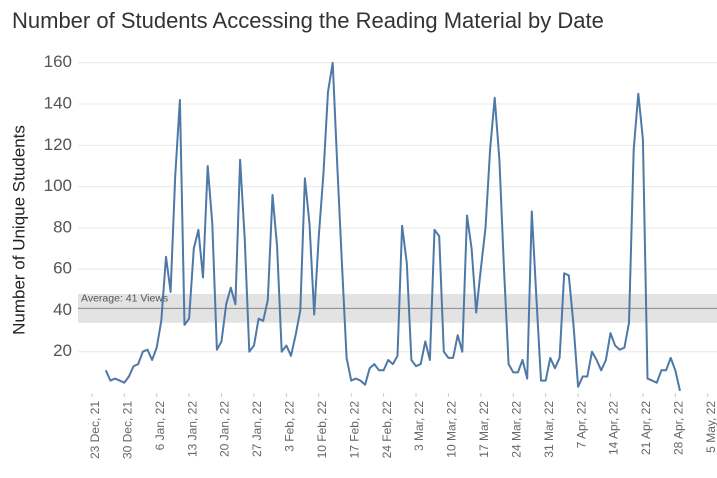 This screenshot has width=717, height=478. What do you see at coordinates (710, 427) in the screenshot?
I see `x-tick-label: 5 May, 22` at bounding box center [710, 427].